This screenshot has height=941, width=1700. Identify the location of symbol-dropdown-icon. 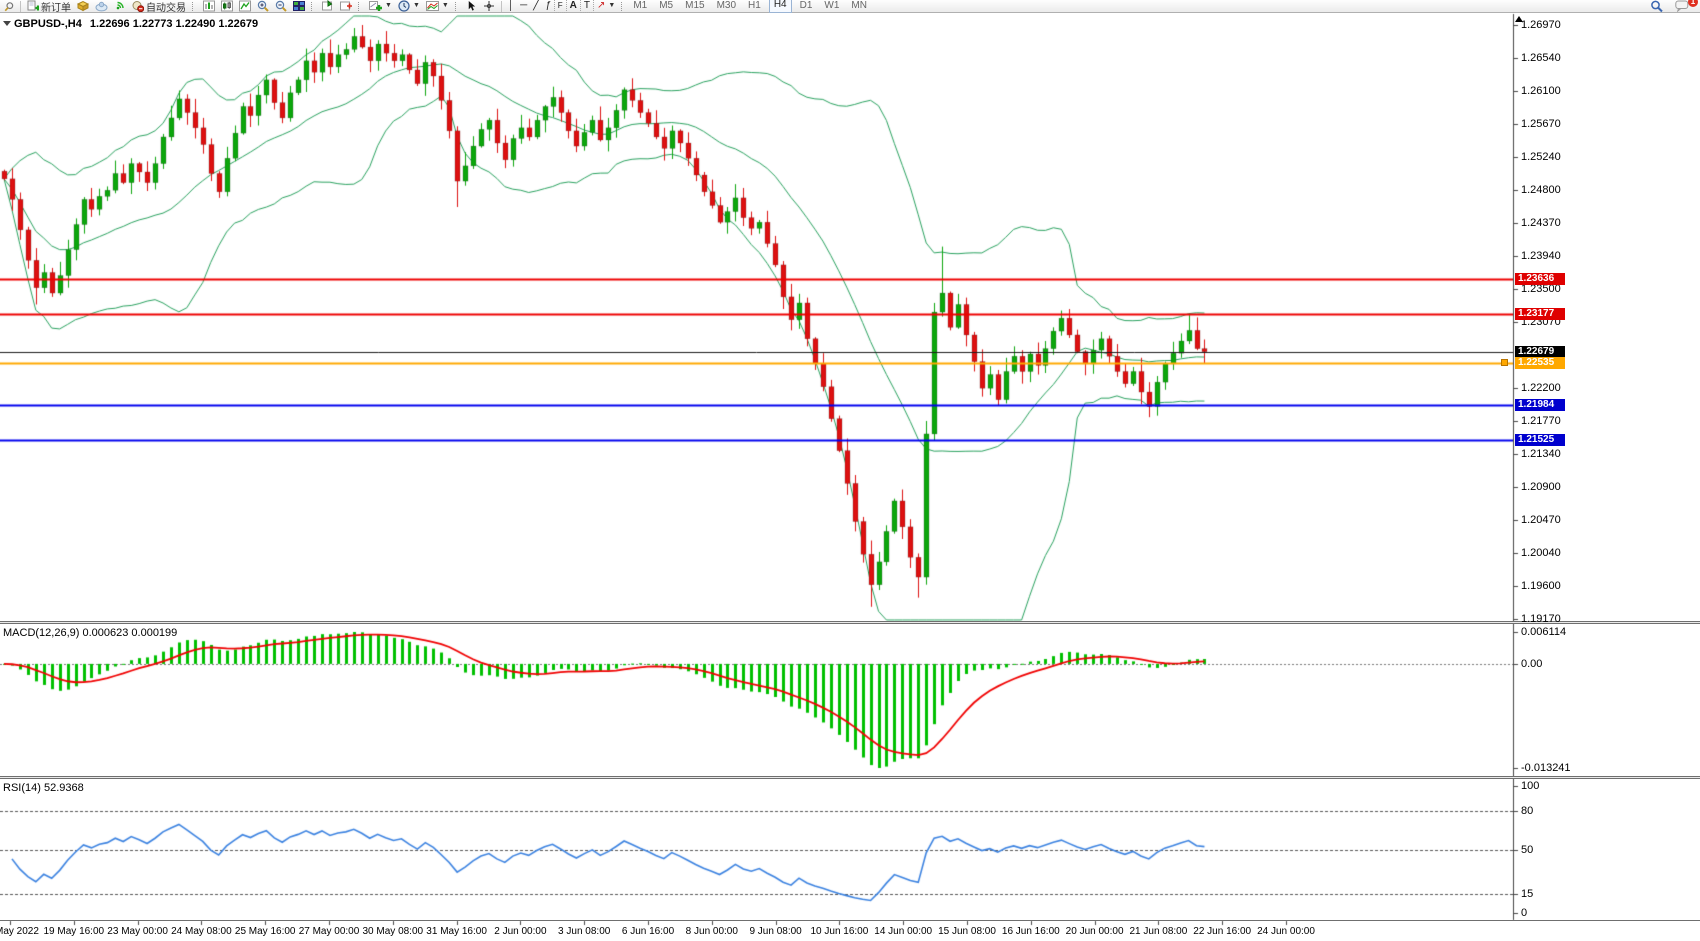
(7, 23).